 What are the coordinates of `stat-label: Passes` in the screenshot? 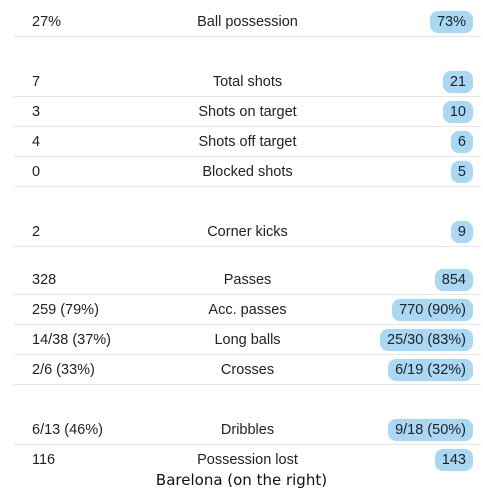 It's located at (247, 280).